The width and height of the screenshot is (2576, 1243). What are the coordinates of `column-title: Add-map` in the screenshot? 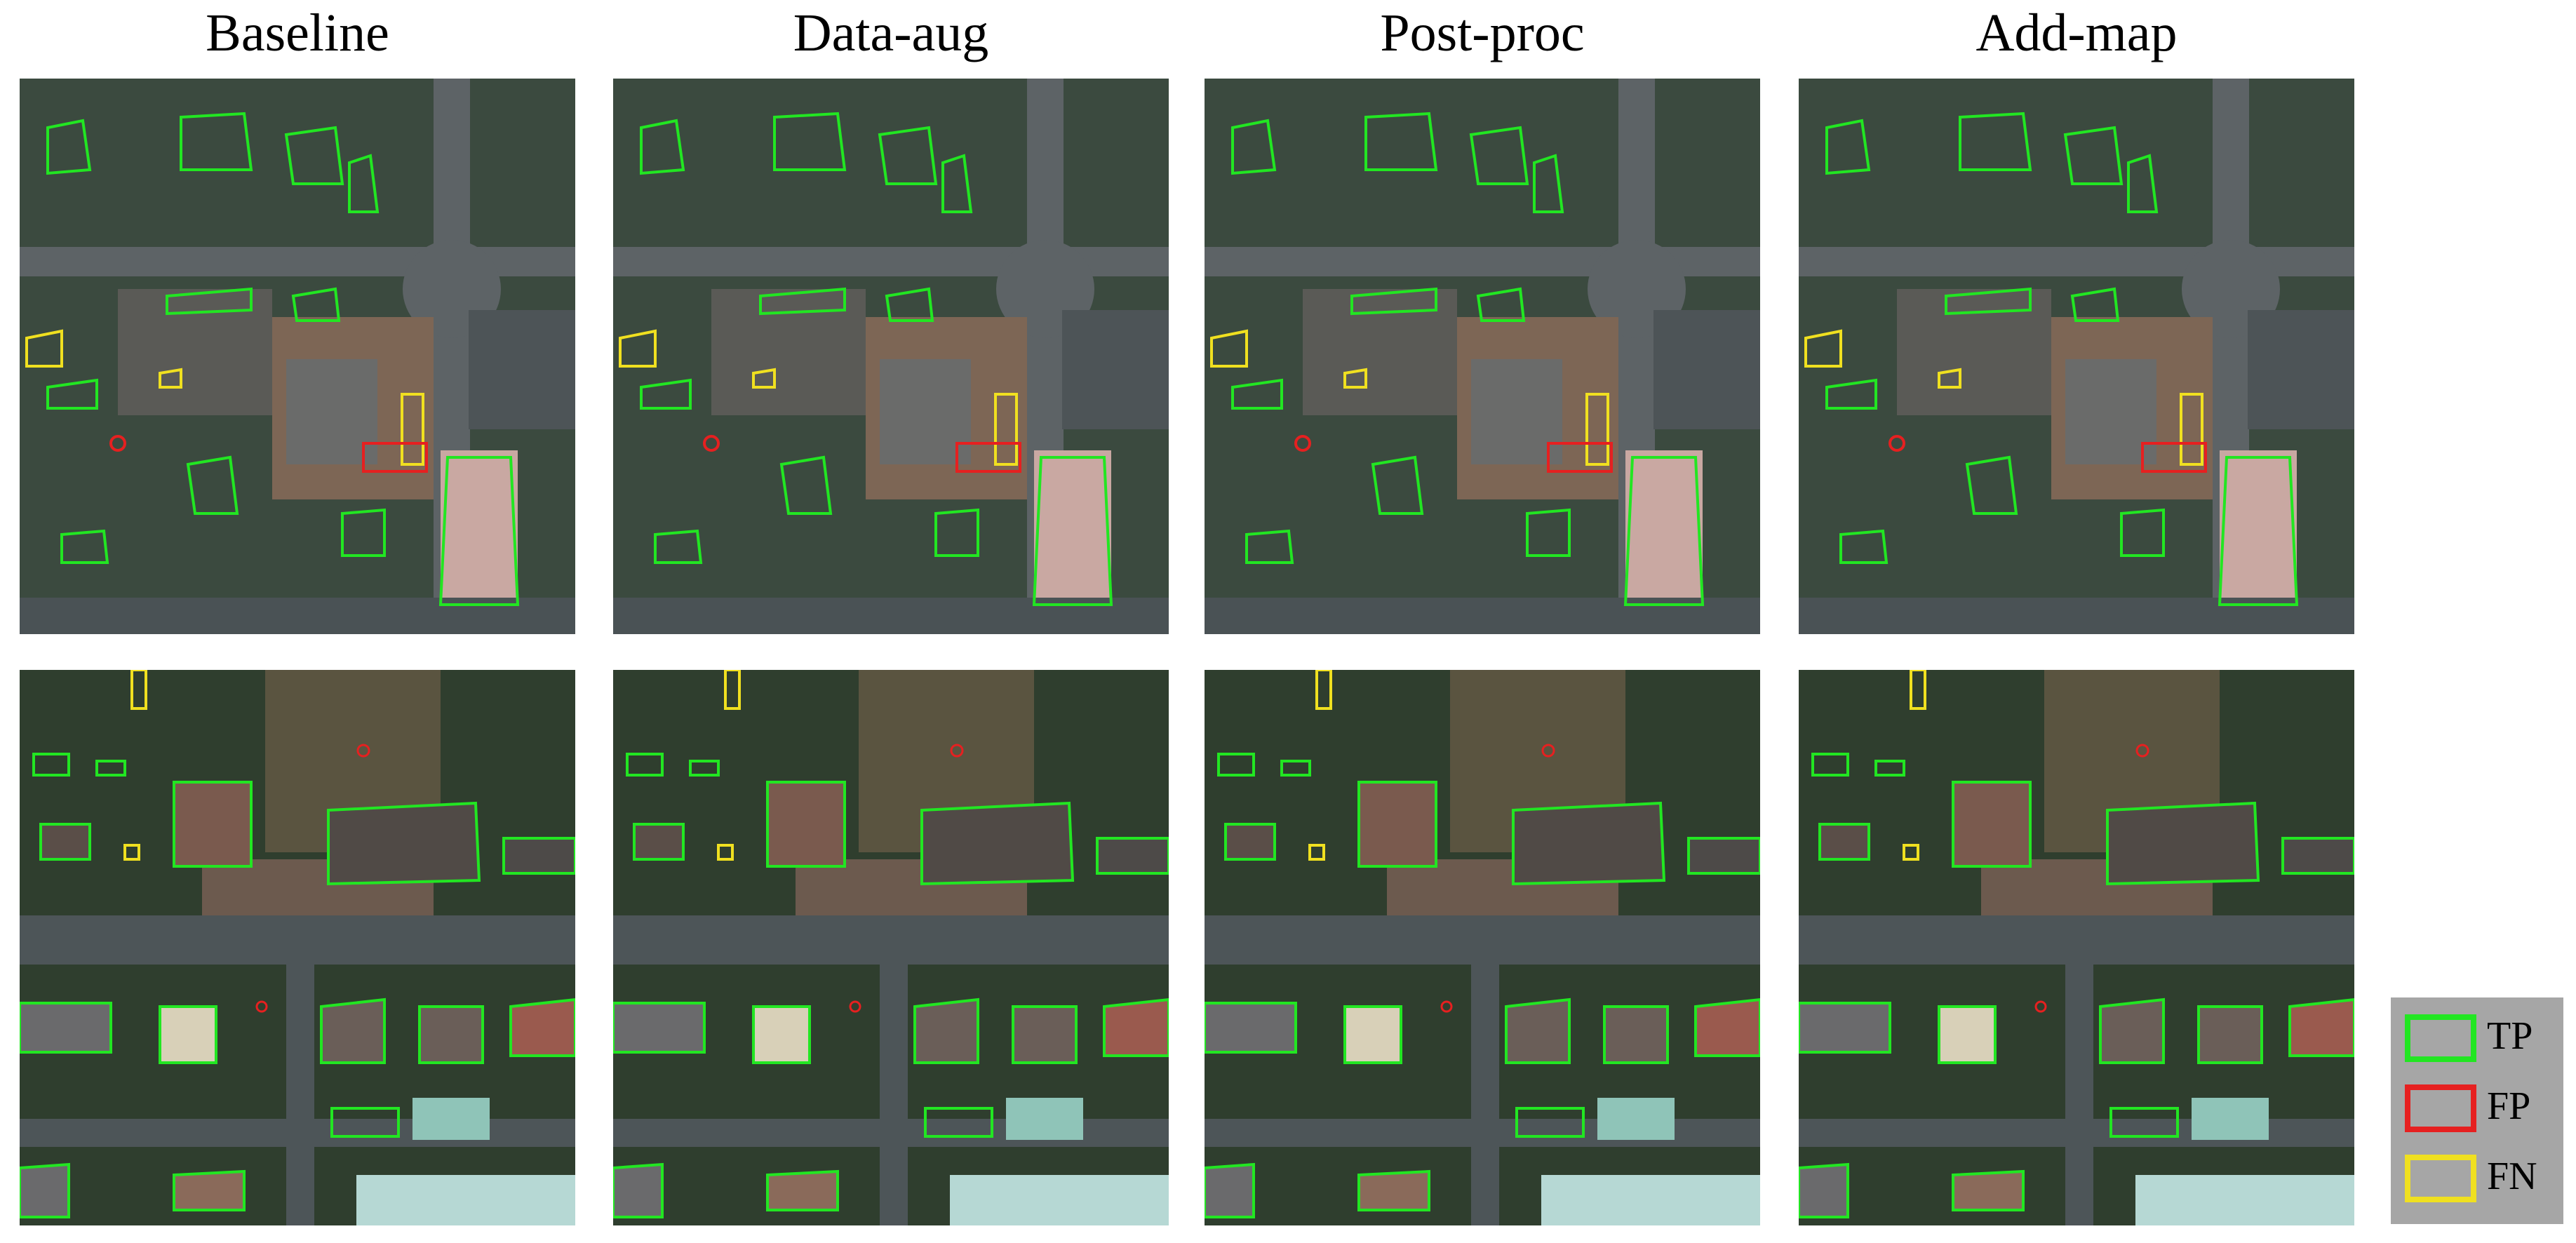 It's located at (2076, 33).